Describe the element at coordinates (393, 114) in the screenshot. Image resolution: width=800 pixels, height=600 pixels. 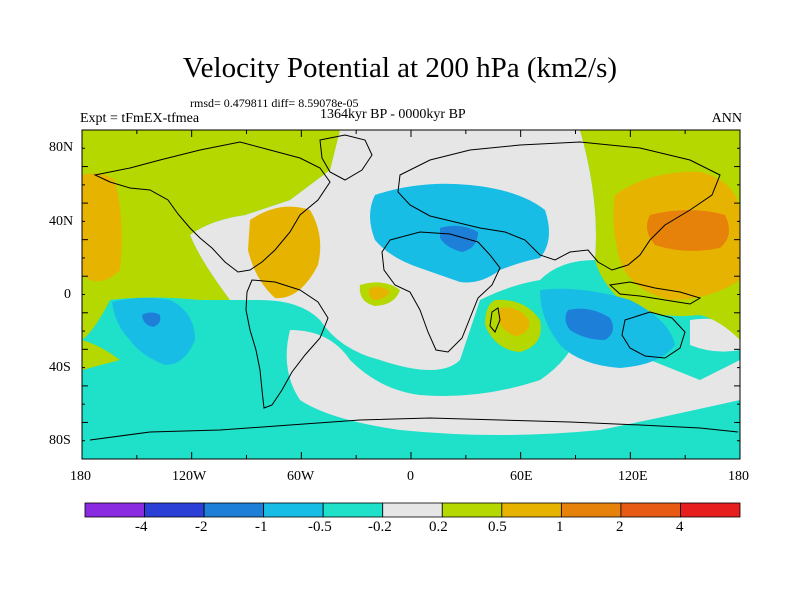
I see `period-label: 1364kyr BP - 0000kyr BP` at that location.